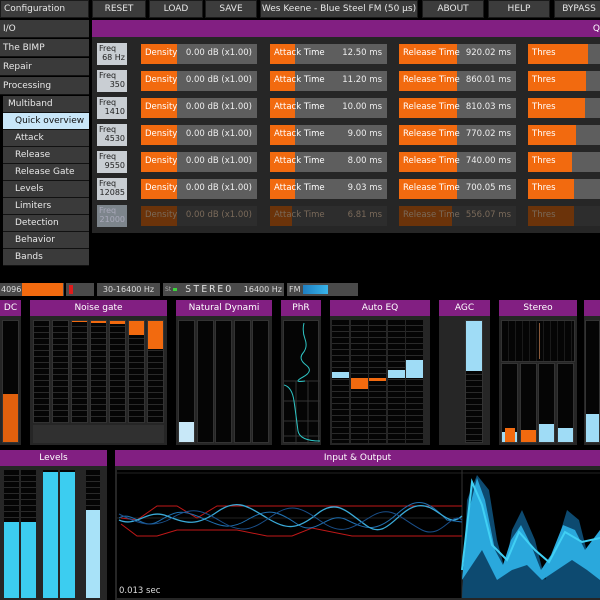 This screenshot has width=600, height=600. What do you see at coordinates (328, 108) in the screenshot?
I see `attack-time-slider: Attack Time 10.00 ms` at bounding box center [328, 108].